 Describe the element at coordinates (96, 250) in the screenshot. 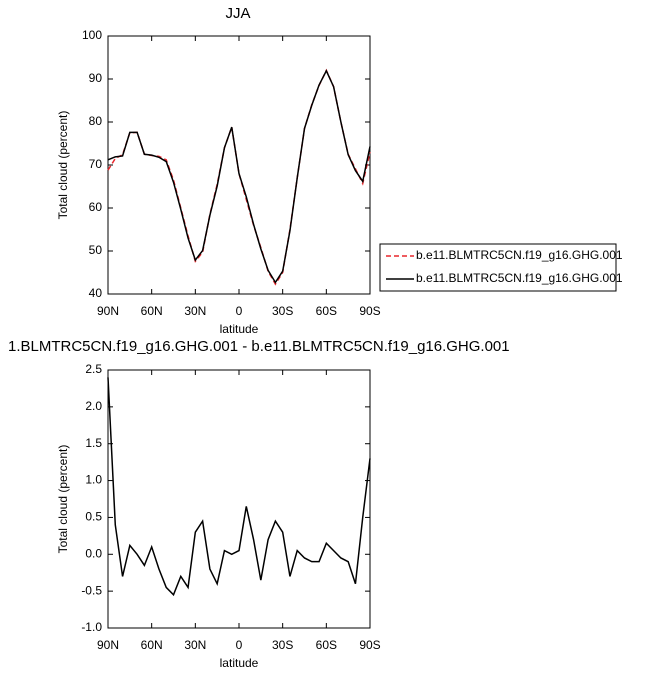

I see `y-tick-label: 50` at that location.